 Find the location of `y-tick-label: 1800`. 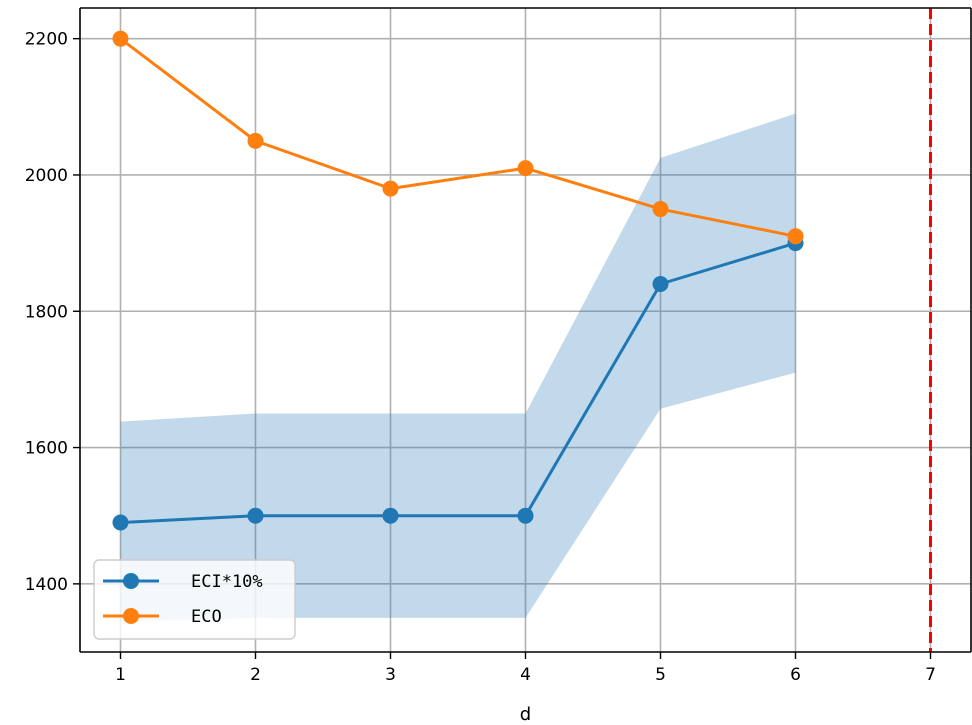

y-tick-label: 1800 is located at coordinates (46, 312).